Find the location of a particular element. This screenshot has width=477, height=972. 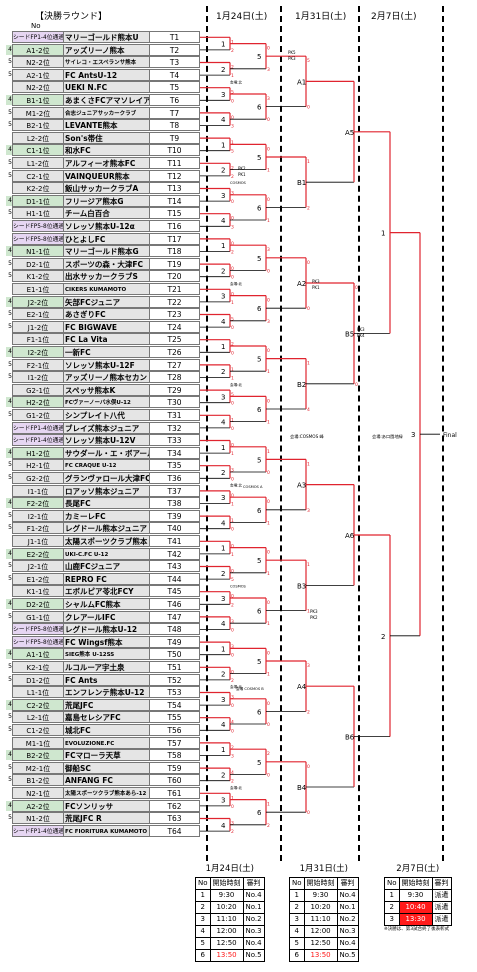

rank-cell: I2-1位 is located at coordinates (38, 515).